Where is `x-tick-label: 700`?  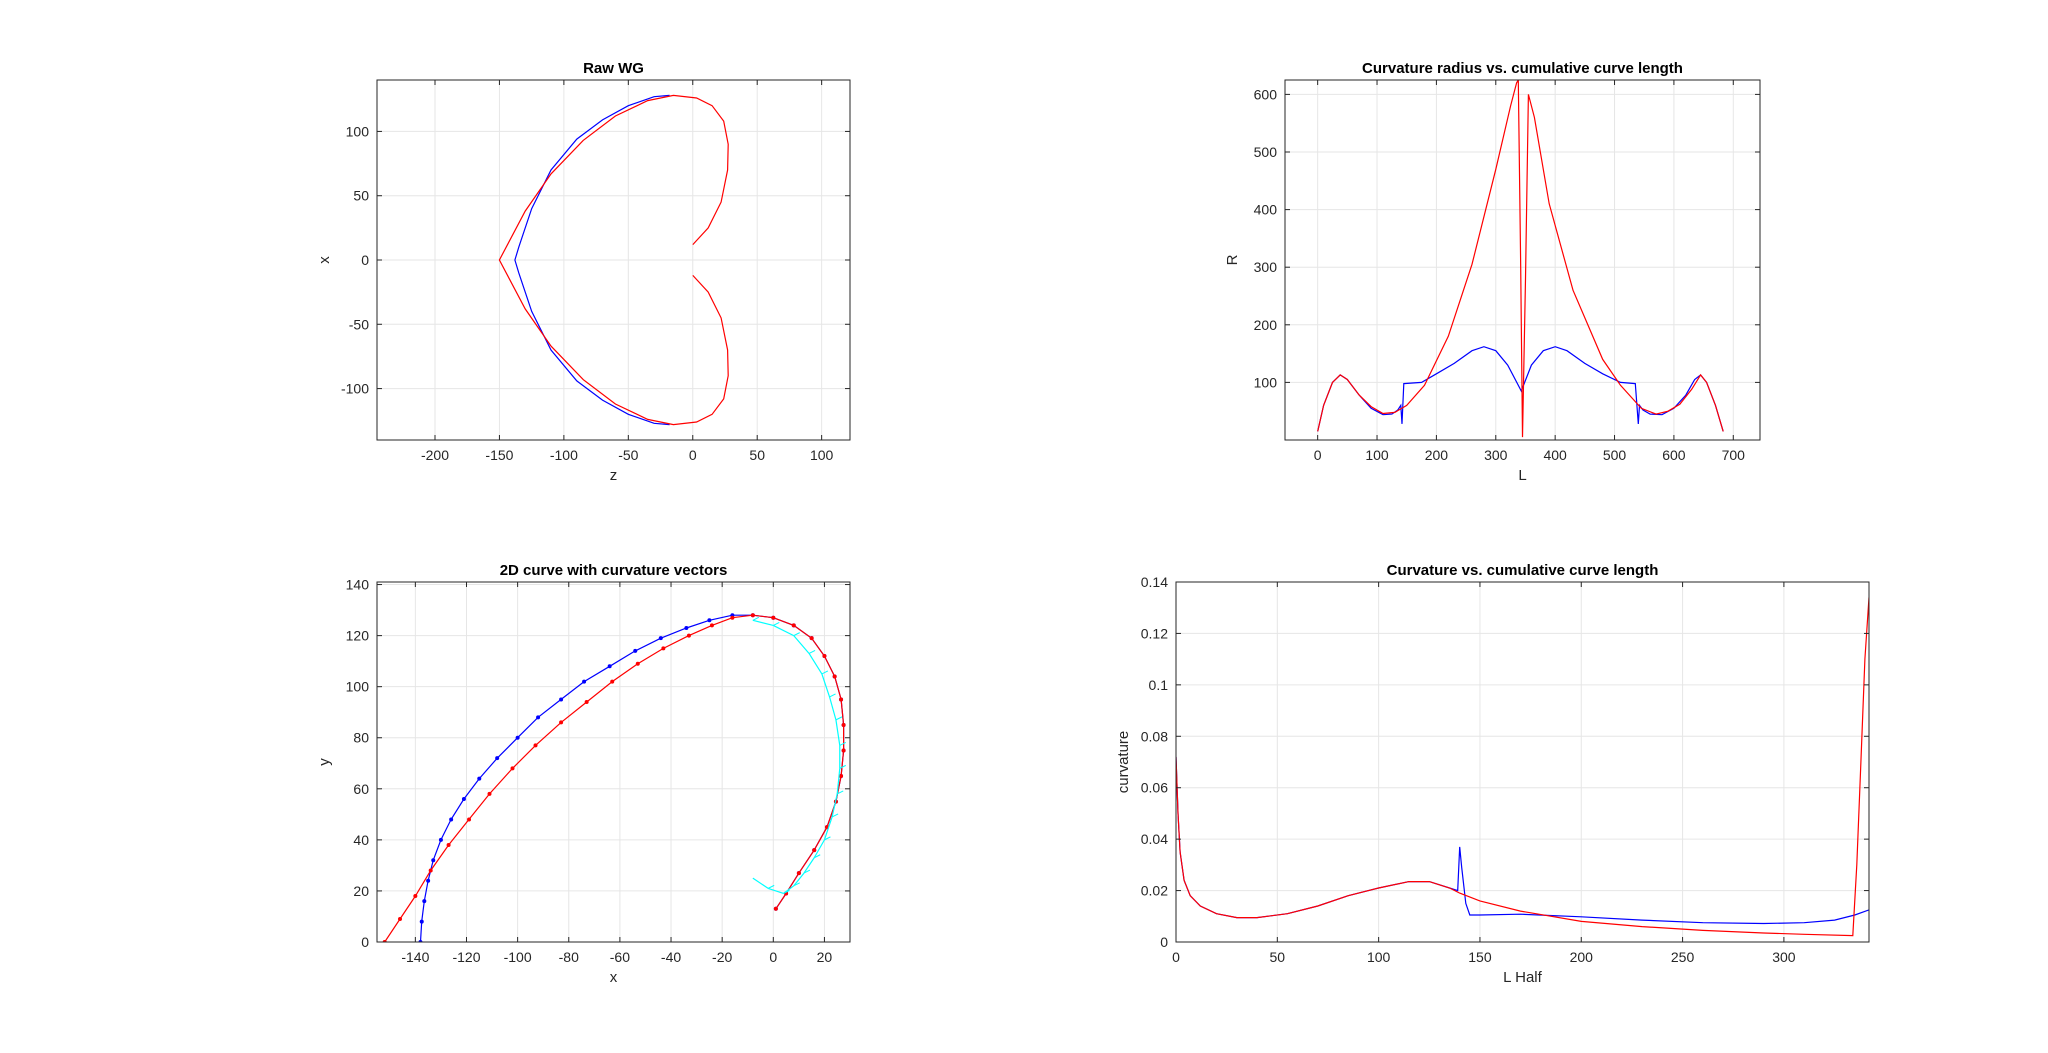 x-tick-label: 700 is located at coordinates (1734, 455).